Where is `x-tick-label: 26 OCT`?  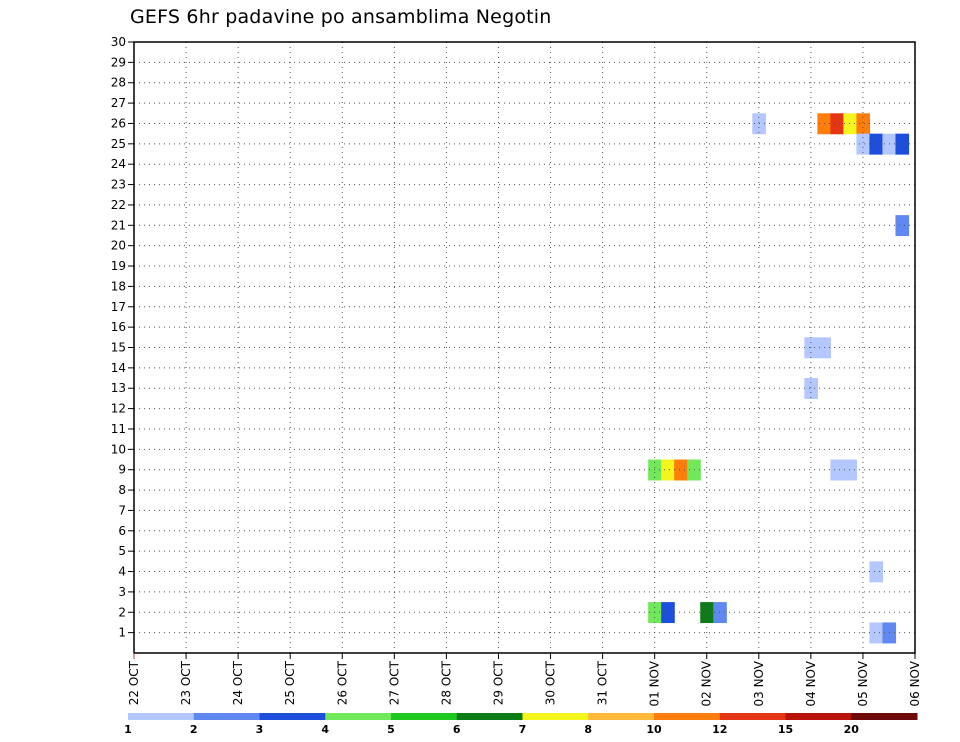 x-tick-label: 26 OCT is located at coordinates (342, 682).